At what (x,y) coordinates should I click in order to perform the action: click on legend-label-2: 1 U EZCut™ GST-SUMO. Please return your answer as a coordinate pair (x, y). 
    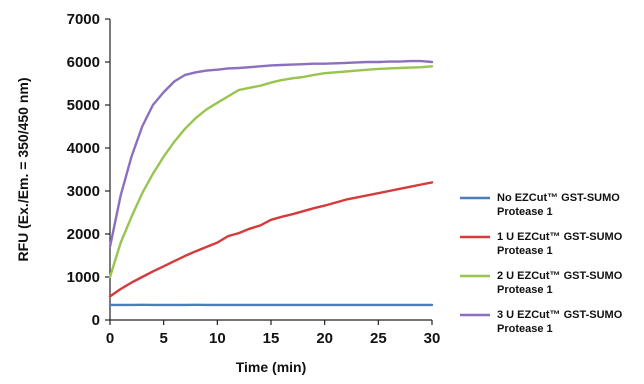
    Looking at the image, I should click on (560, 237).